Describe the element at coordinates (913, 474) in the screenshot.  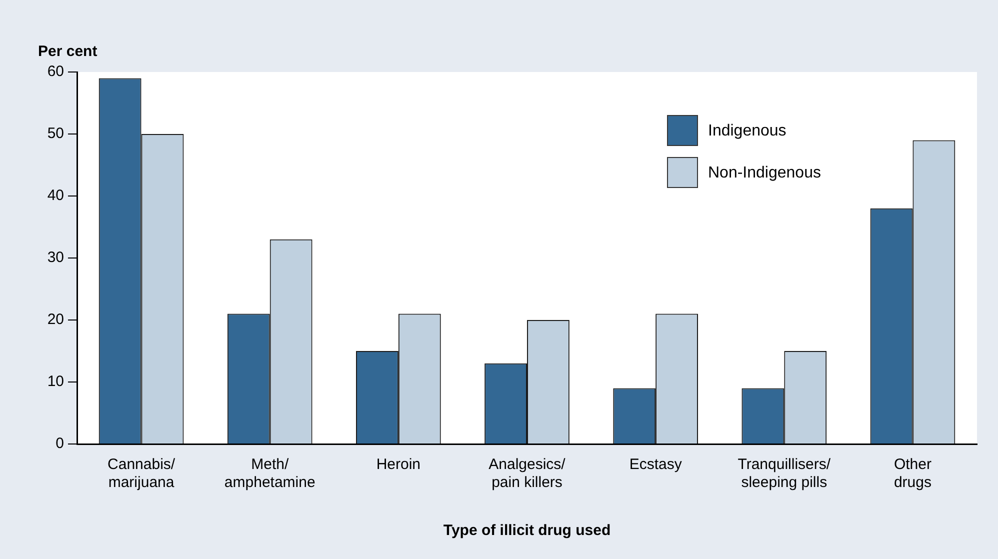
I see `x-tick-label: Other drugs` at that location.